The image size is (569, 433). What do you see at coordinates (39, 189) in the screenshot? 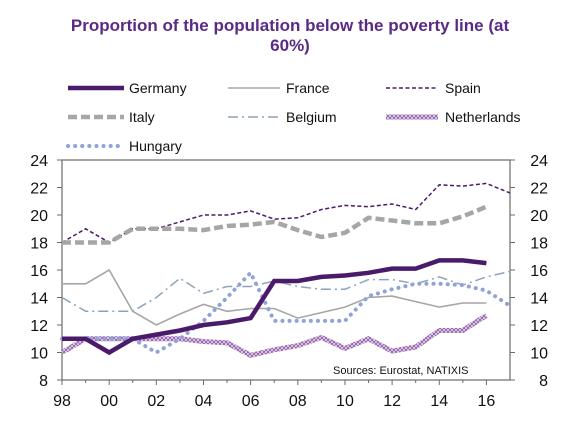
I see `y-tick-label-left: 22` at bounding box center [39, 189].